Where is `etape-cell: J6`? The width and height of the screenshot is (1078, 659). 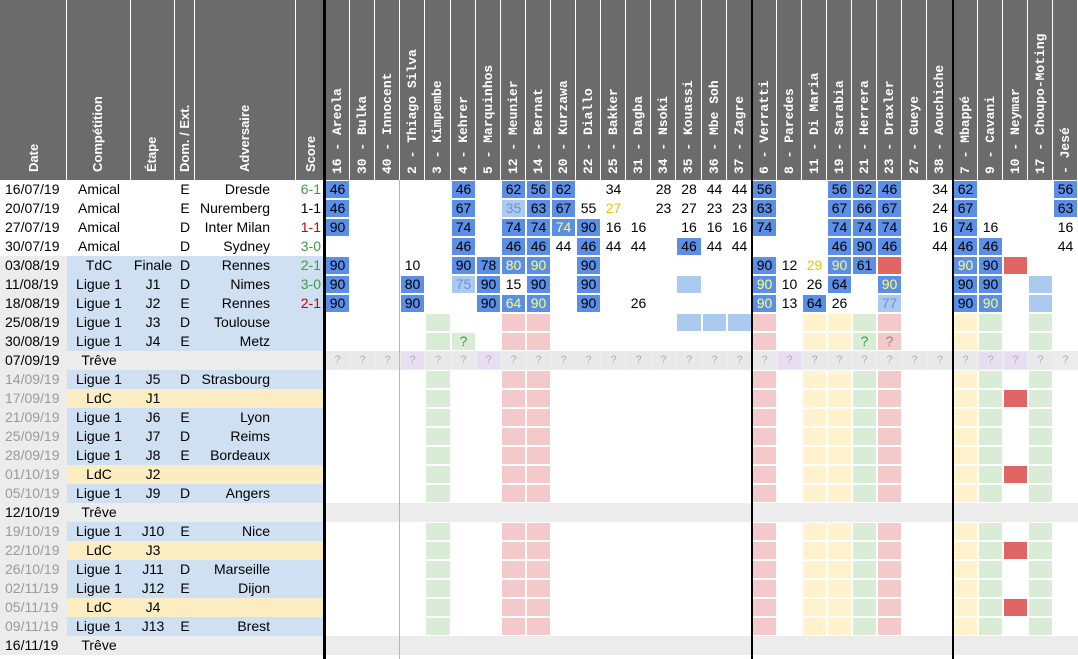 etape-cell: J6 is located at coordinates (153, 417).